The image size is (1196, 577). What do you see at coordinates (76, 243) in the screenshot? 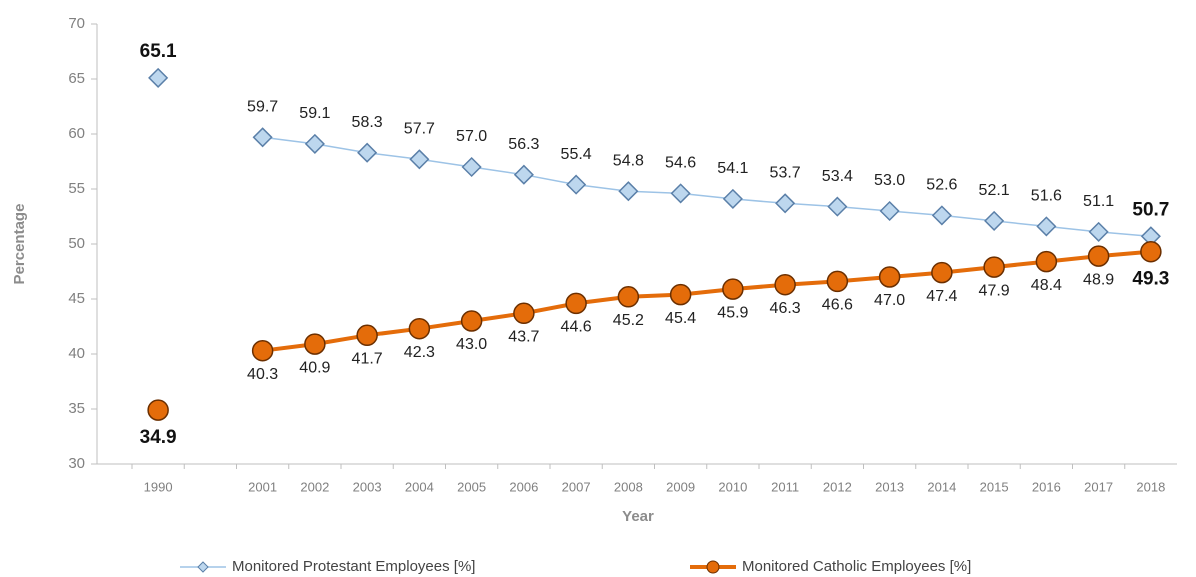
I see `y-tick-label: 50` at bounding box center [76, 243].